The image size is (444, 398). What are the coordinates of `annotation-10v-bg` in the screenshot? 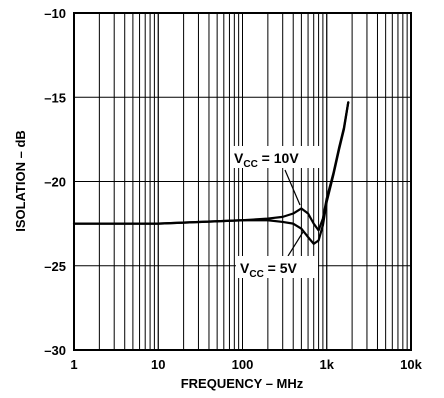 It's located at (275, 157).